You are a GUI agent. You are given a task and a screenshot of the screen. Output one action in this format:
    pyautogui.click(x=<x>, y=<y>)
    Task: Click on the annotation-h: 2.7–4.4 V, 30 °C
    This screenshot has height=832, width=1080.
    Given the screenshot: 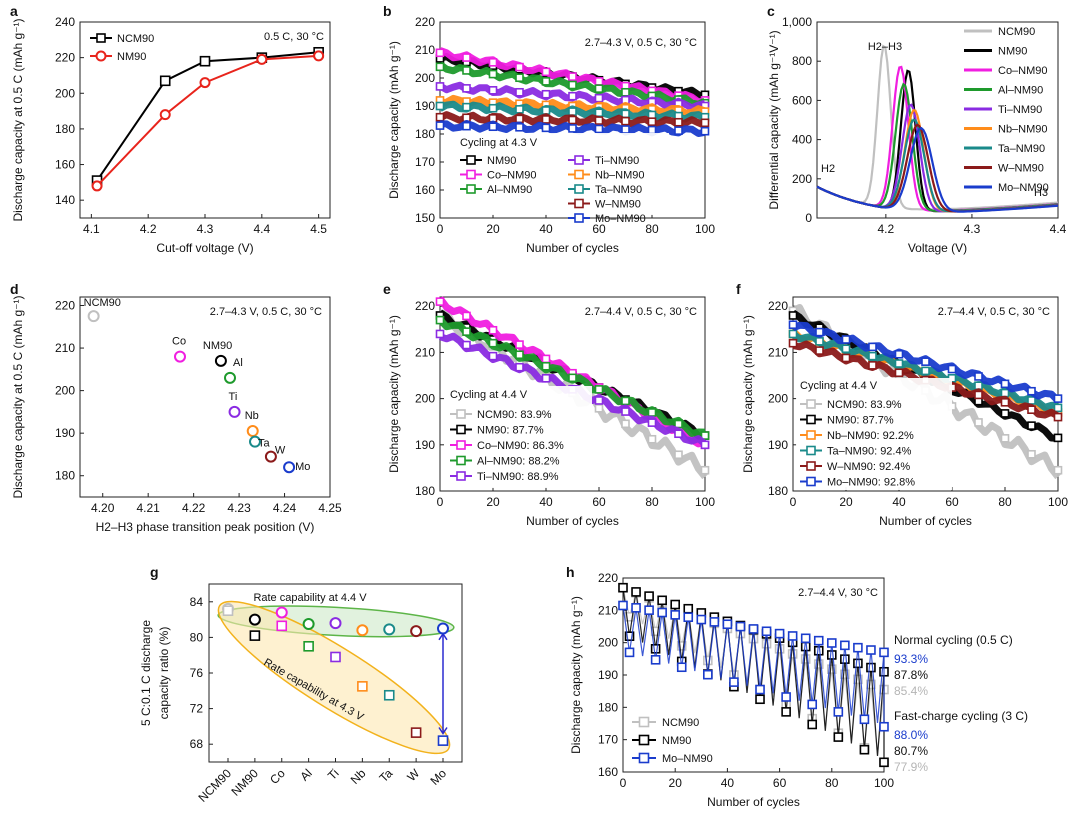 What is the action you would take?
    pyautogui.click(x=838, y=593)
    